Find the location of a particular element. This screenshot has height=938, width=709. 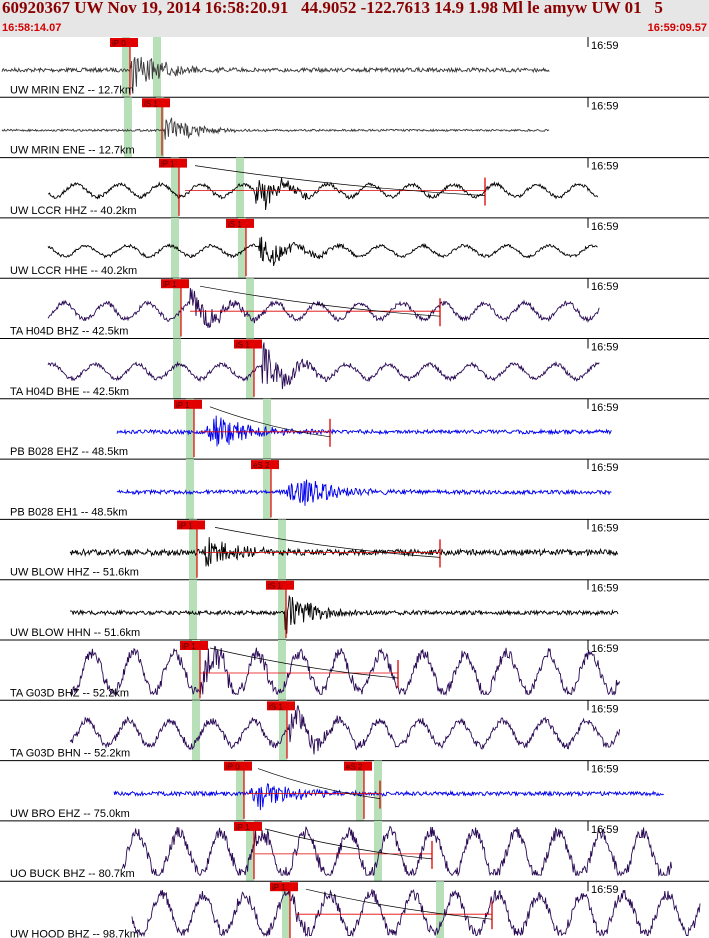

trace-row: iP 1 16:59 UW LCCR HHZ -- 40.2km is located at coordinates (354, 188).